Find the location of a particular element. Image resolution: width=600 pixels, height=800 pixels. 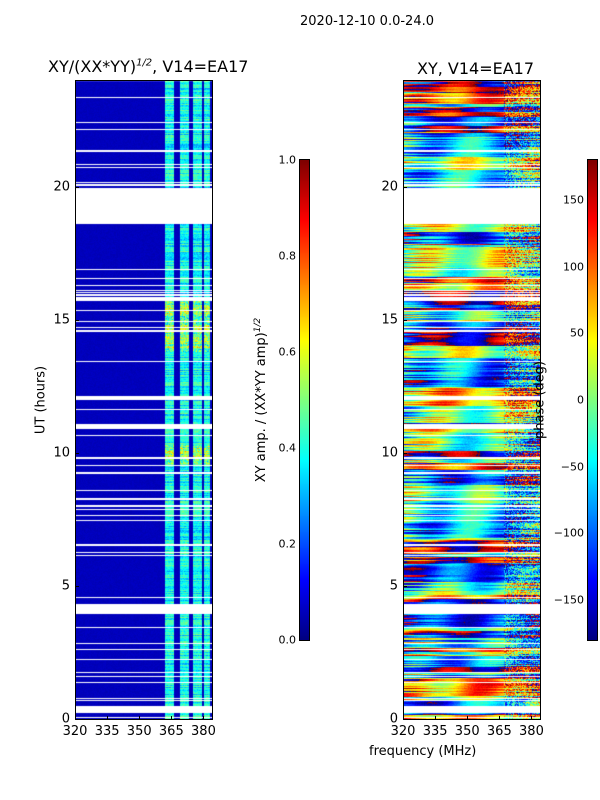

colorbar2-tick-label: 0 is located at coordinates (580, 400).